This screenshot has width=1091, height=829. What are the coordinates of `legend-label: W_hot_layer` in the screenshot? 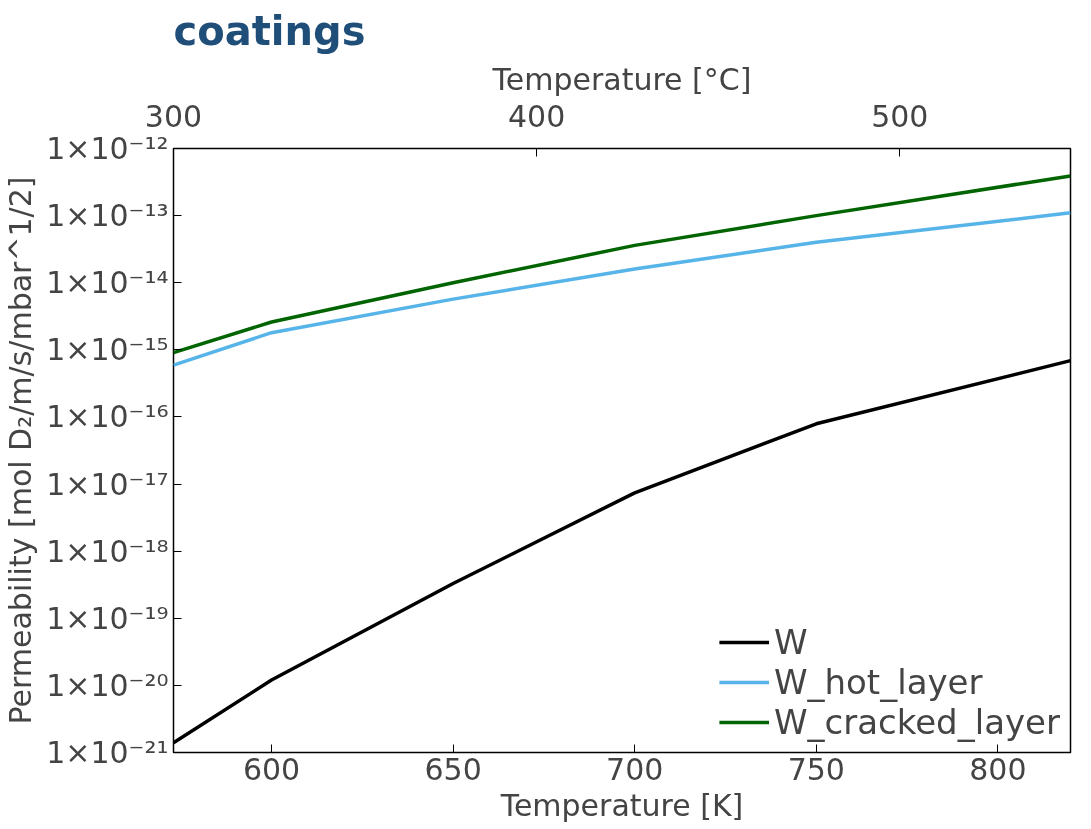 It's located at (878, 682).